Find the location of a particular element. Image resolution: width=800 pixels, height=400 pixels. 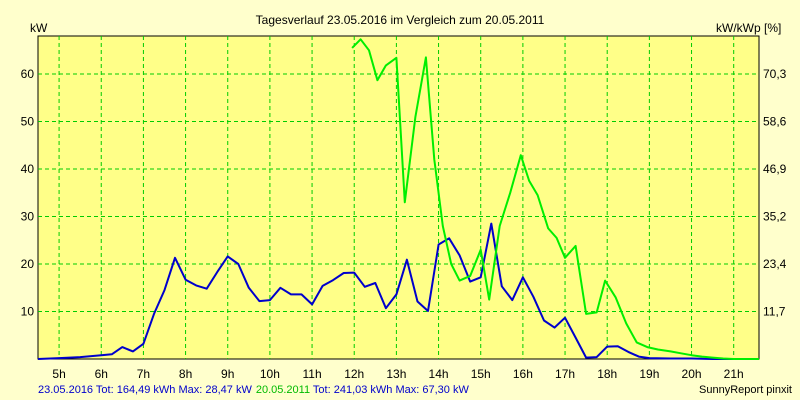

x-tick-label: 8h is located at coordinates (185, 374).